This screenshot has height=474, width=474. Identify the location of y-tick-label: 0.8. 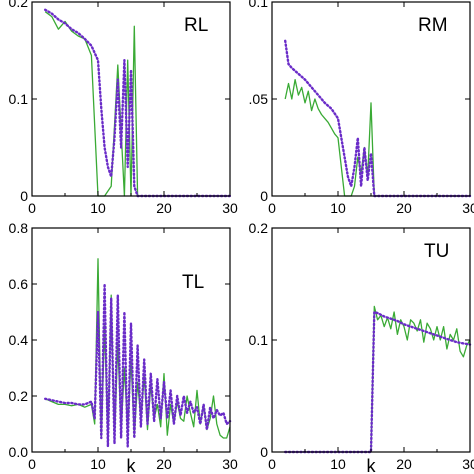
(19, 228).